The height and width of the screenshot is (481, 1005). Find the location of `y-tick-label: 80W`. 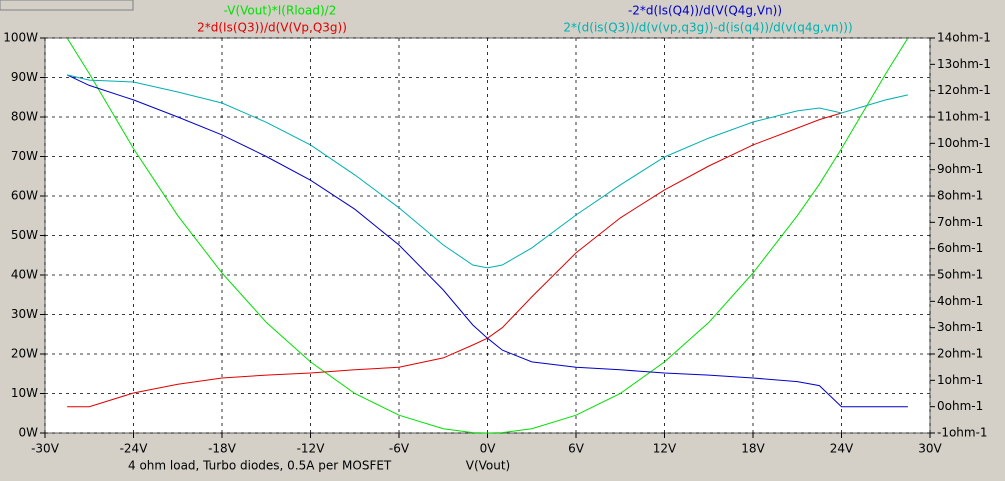

y-tick-label: 80W is located at coordinates (24, 117).